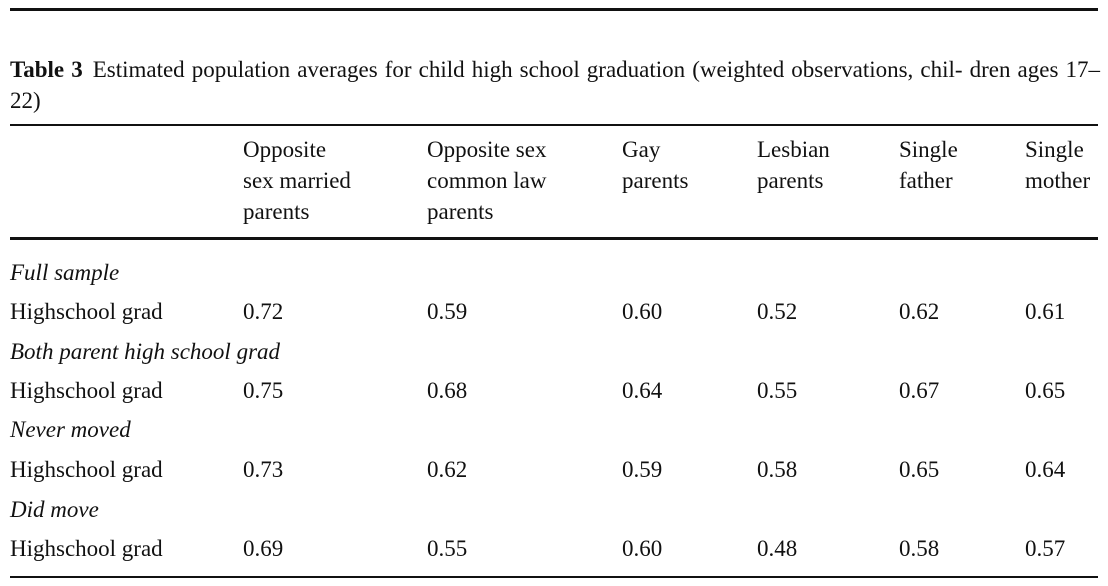 This screenshot has width=1108, height=586. I want to click on table-cell: 0.67, so click(919, 390).